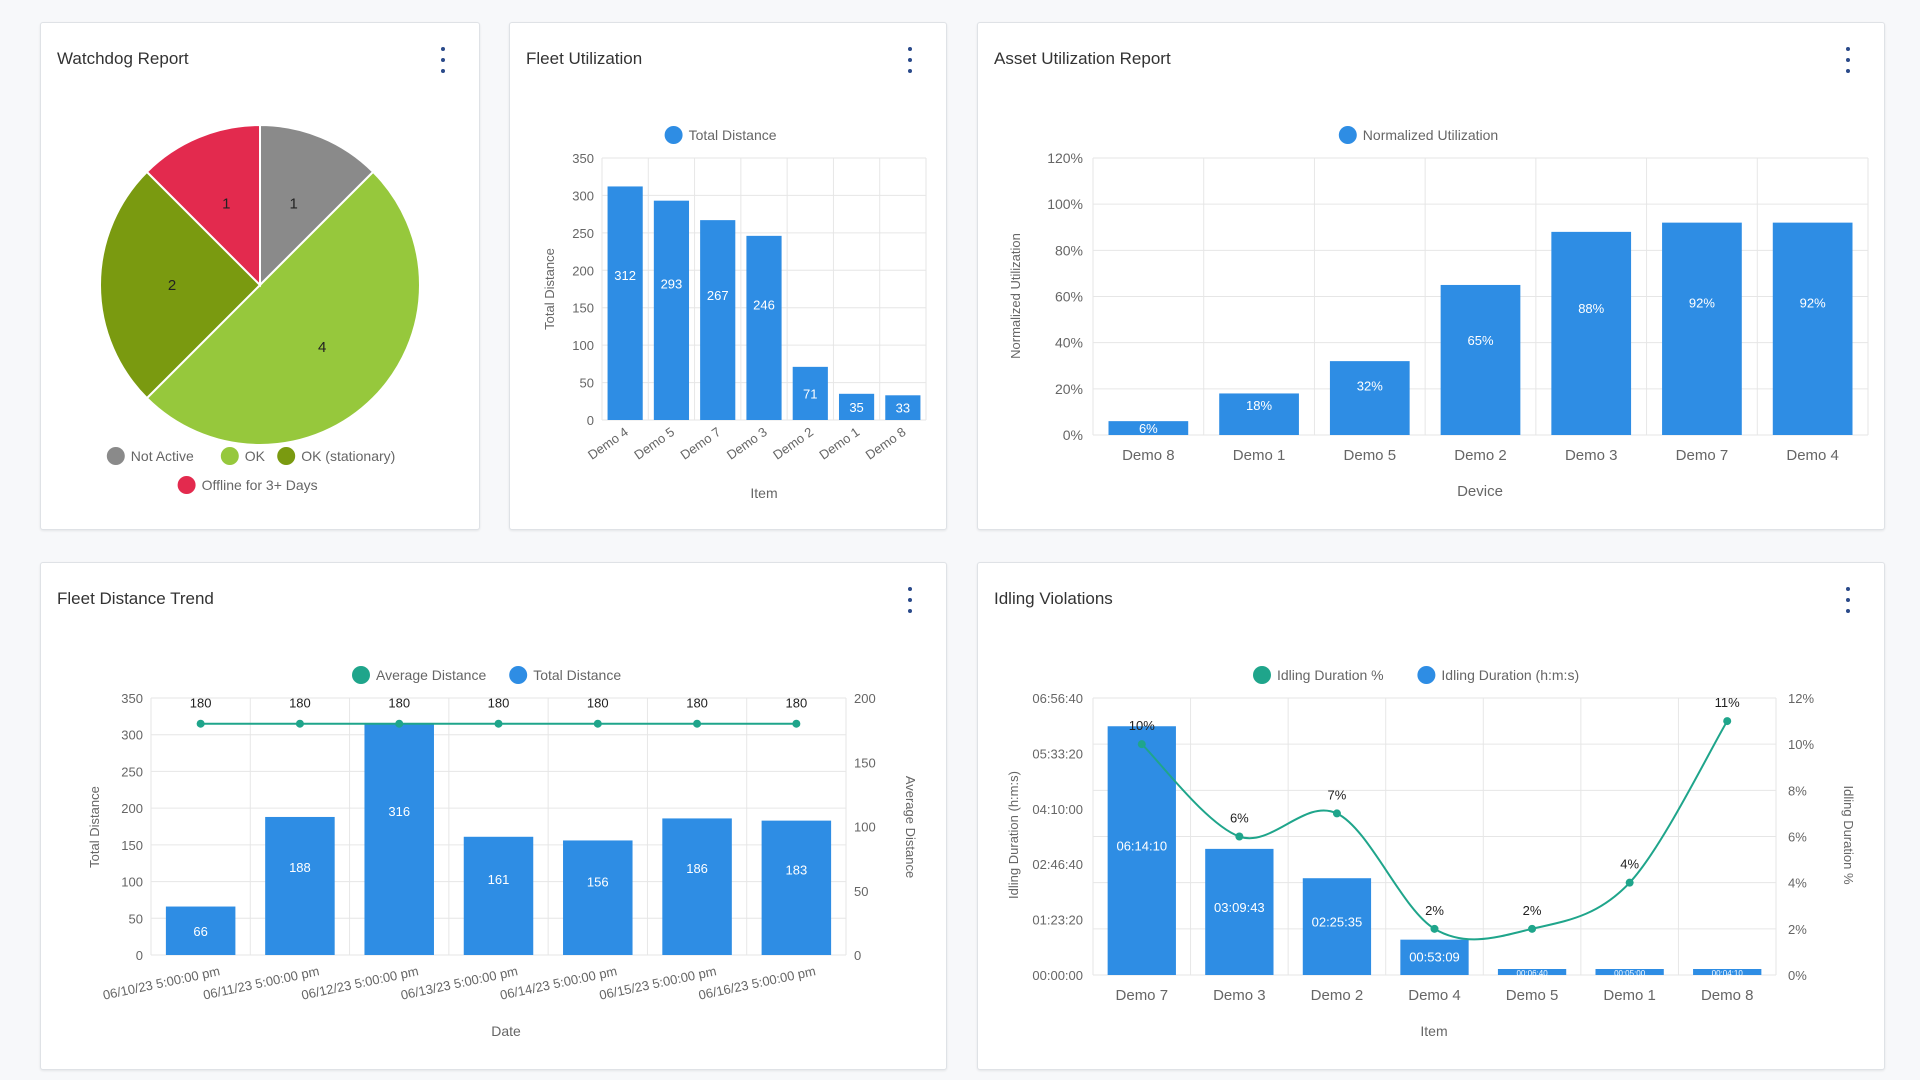  Describe the element at coordinates (625, 275) in the screenshot. I see `bar-data-label: 312` at that location.